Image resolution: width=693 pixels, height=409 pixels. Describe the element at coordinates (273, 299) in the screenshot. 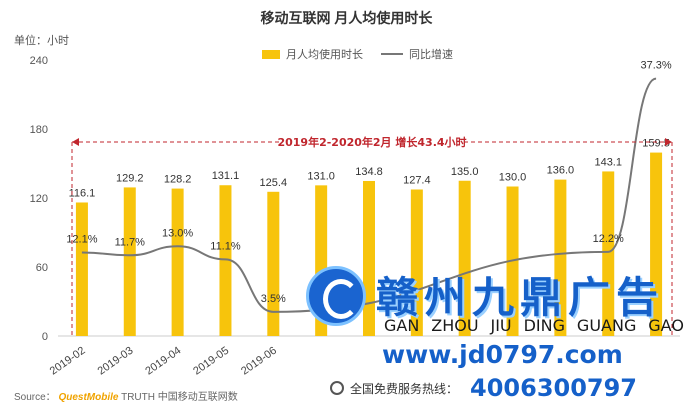

I see `growth-rate-label: 3.5%` at that location.